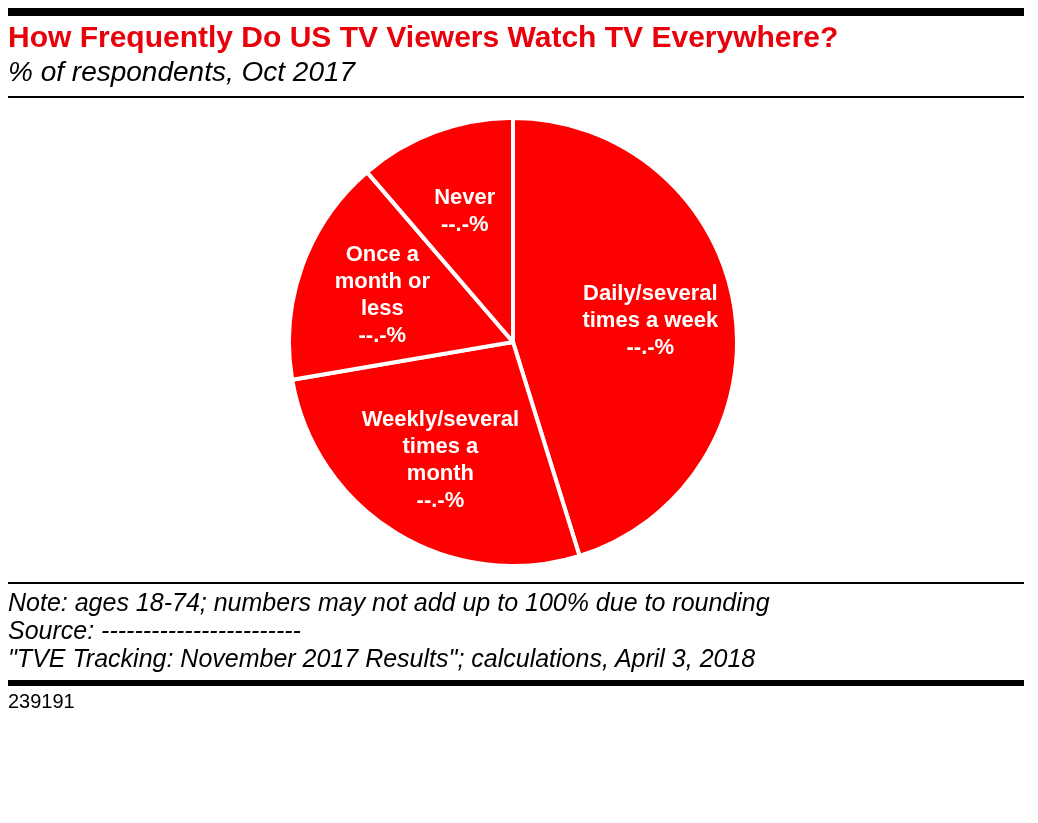 The width and height of the screenshot is (1038, 823). Describe the element at coordinates (465, 197) in the screenshot. I see `slice-label: Never` at that location.